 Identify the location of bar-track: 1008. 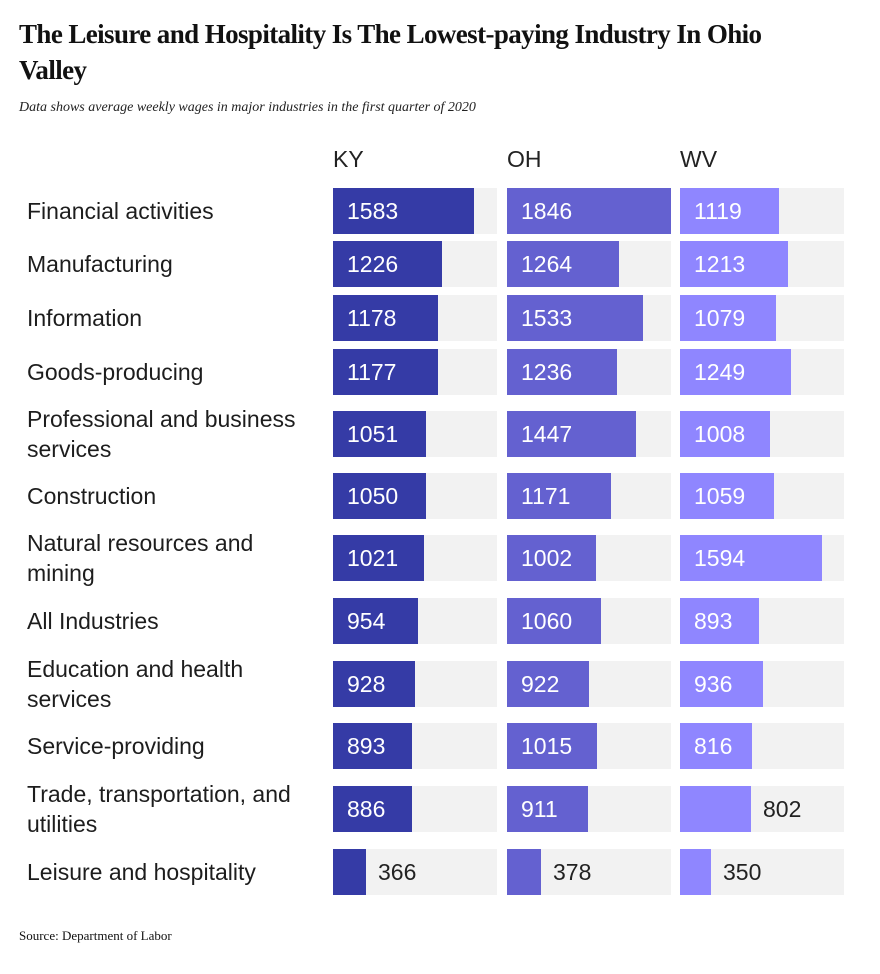
(762, 434).